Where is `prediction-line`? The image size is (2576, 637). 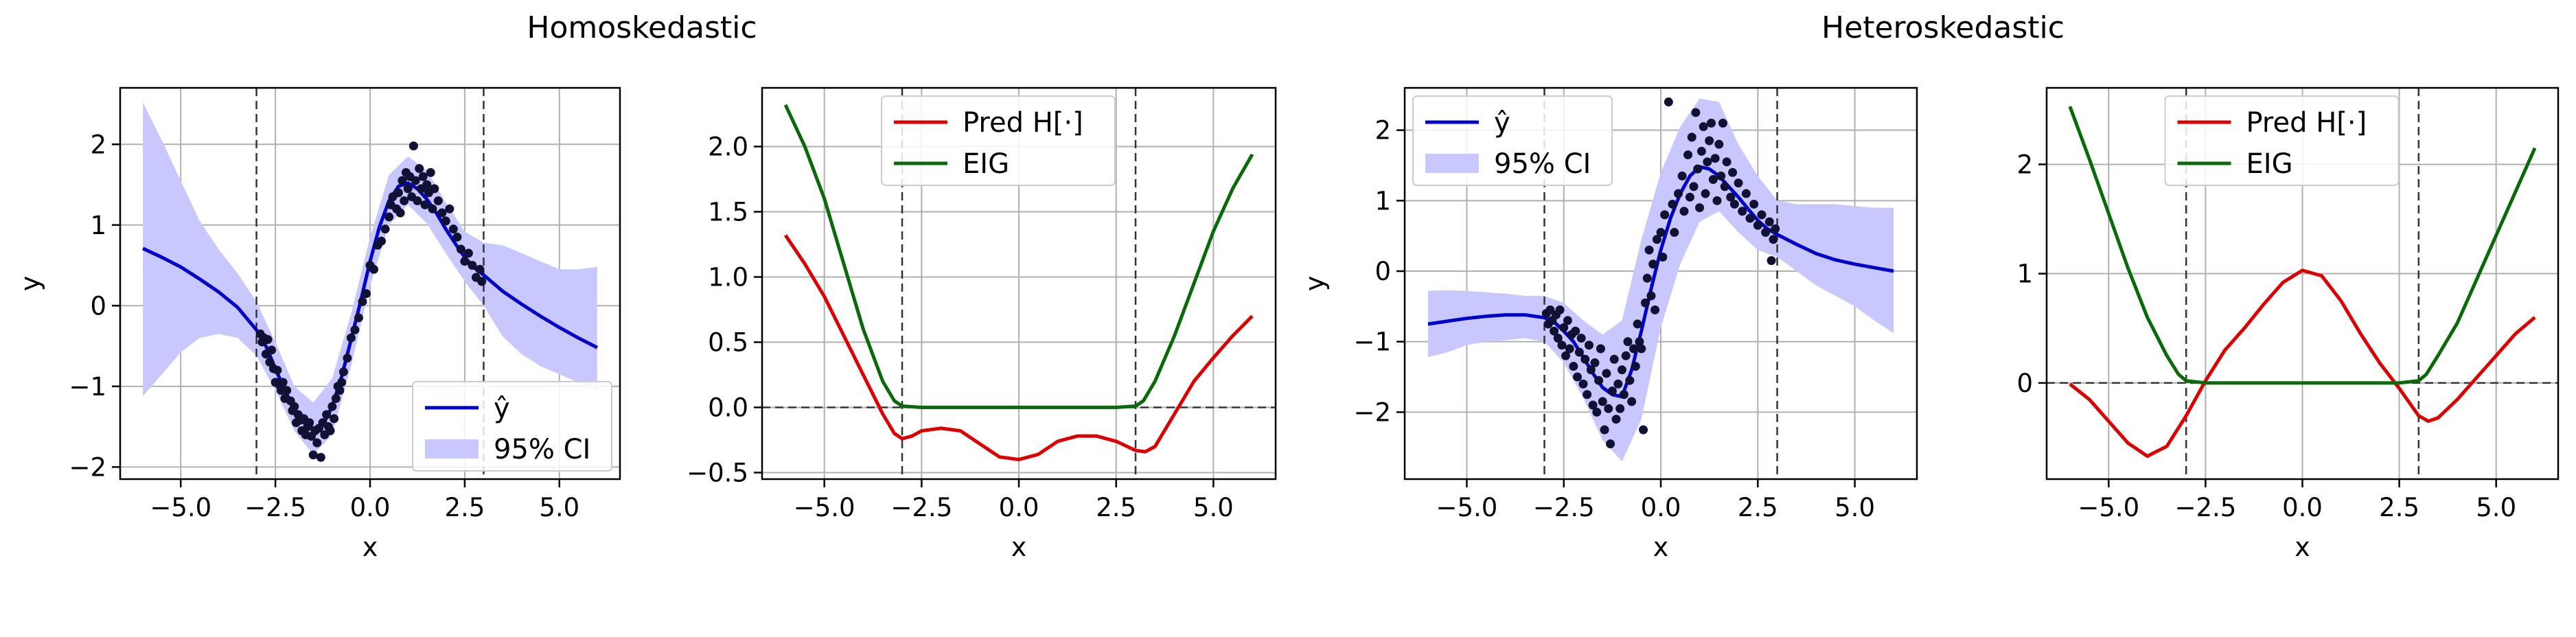
prediction-line is located at coordinates (1660, 282).